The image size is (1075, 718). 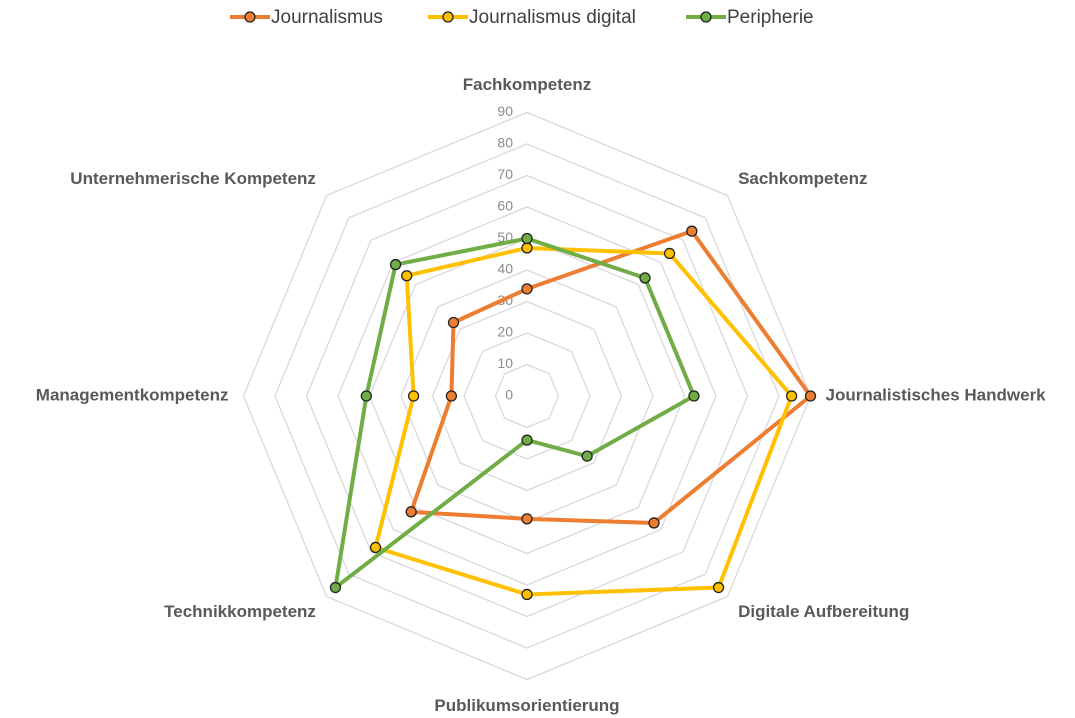 I want to click on category-label: Managementkompetenz, so click(x=132, y=394).